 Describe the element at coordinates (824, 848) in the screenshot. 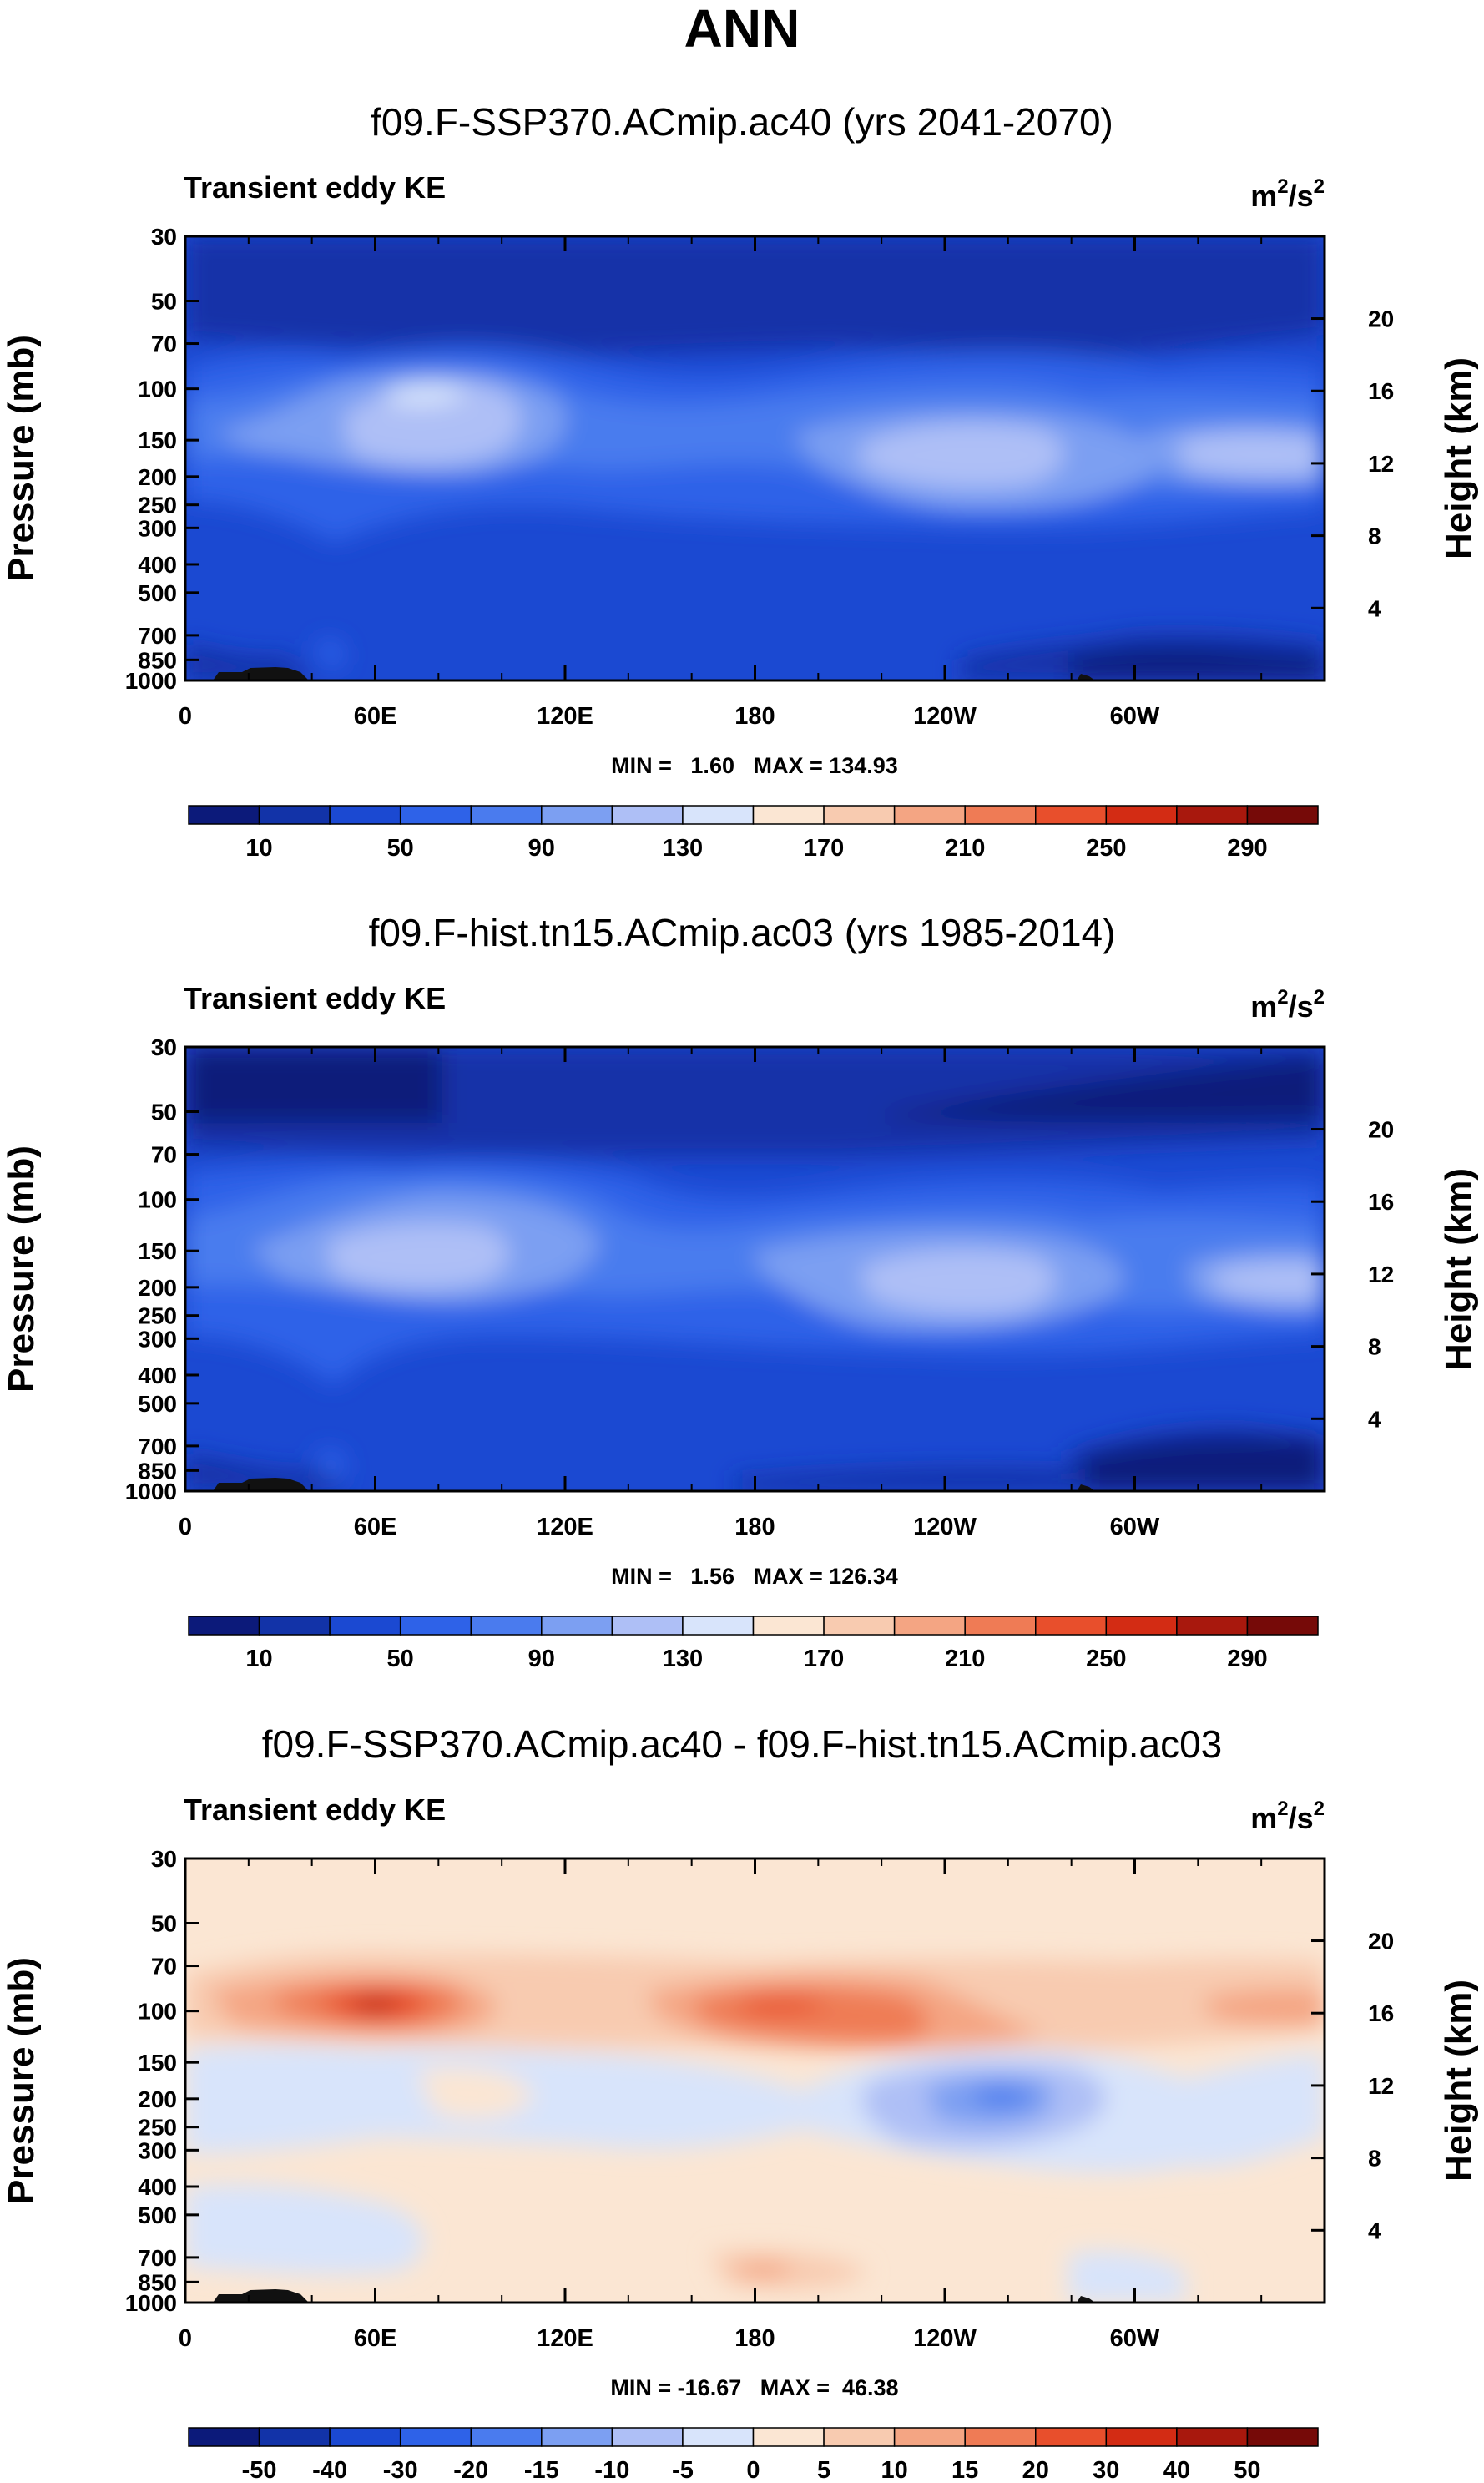

I see `colorbar-label: 170` at that location.